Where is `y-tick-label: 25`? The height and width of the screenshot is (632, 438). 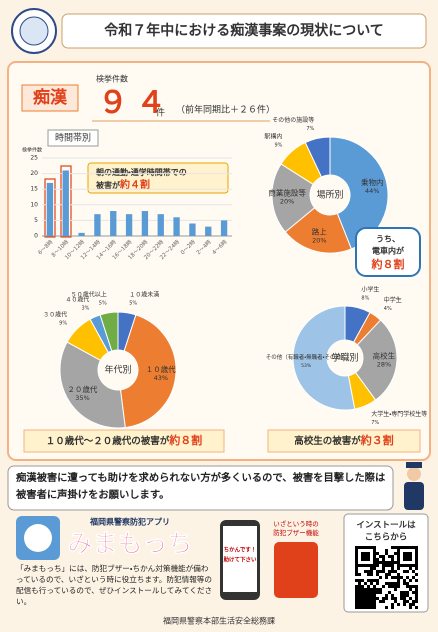 y-tick-label: 25 is located at coordinates (34, 158).